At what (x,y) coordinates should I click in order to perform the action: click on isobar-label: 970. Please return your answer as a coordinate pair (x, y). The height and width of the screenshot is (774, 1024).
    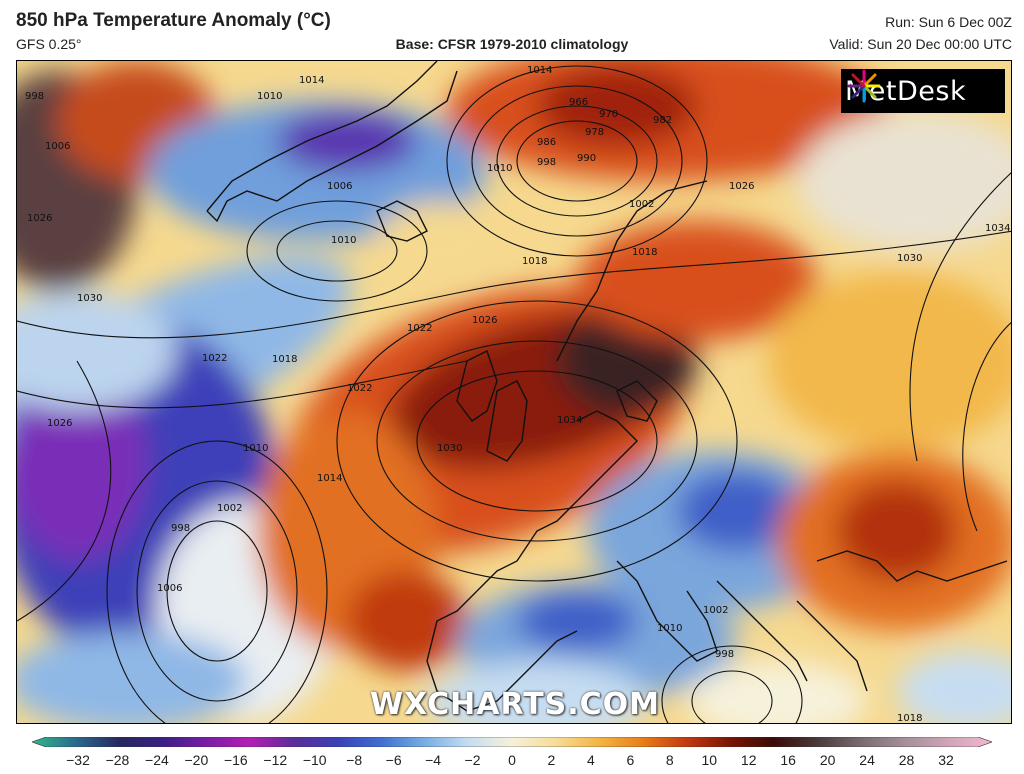
    Looking at the image, I should click on (608, 114).